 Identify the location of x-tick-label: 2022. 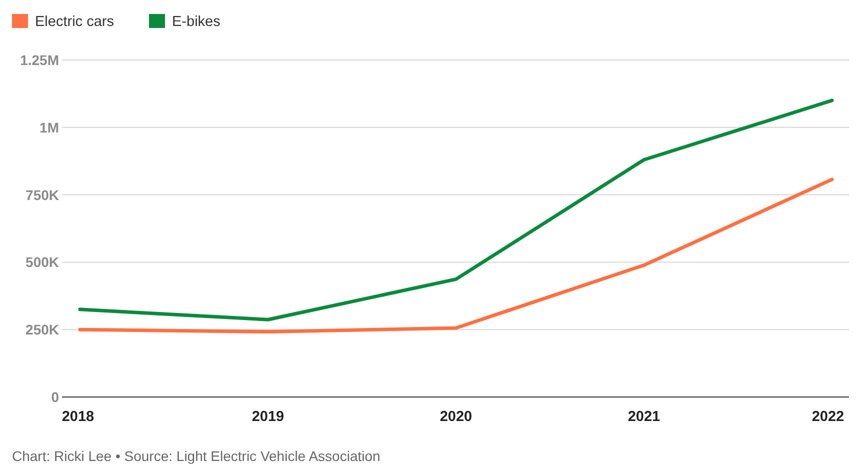
(828, 417).